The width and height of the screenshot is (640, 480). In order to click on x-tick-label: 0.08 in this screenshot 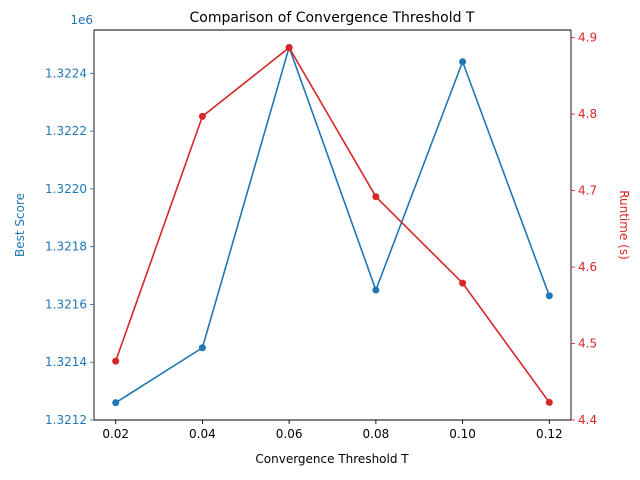, I will do `click(376, 434)`.